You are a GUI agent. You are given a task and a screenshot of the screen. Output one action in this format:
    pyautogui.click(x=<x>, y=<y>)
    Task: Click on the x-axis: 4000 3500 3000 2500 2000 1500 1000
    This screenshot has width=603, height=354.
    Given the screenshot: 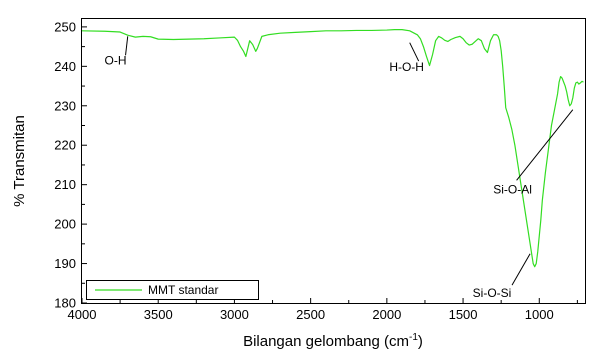 What is the action you would take?
    pyautogui.click(x=323, y=310)
    